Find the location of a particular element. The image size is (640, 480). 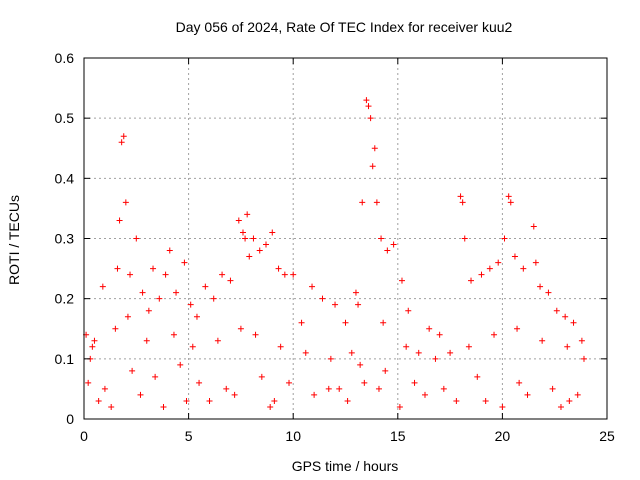

y-axis-label: ROTI / TECUs is located at coordinates (14, 240).